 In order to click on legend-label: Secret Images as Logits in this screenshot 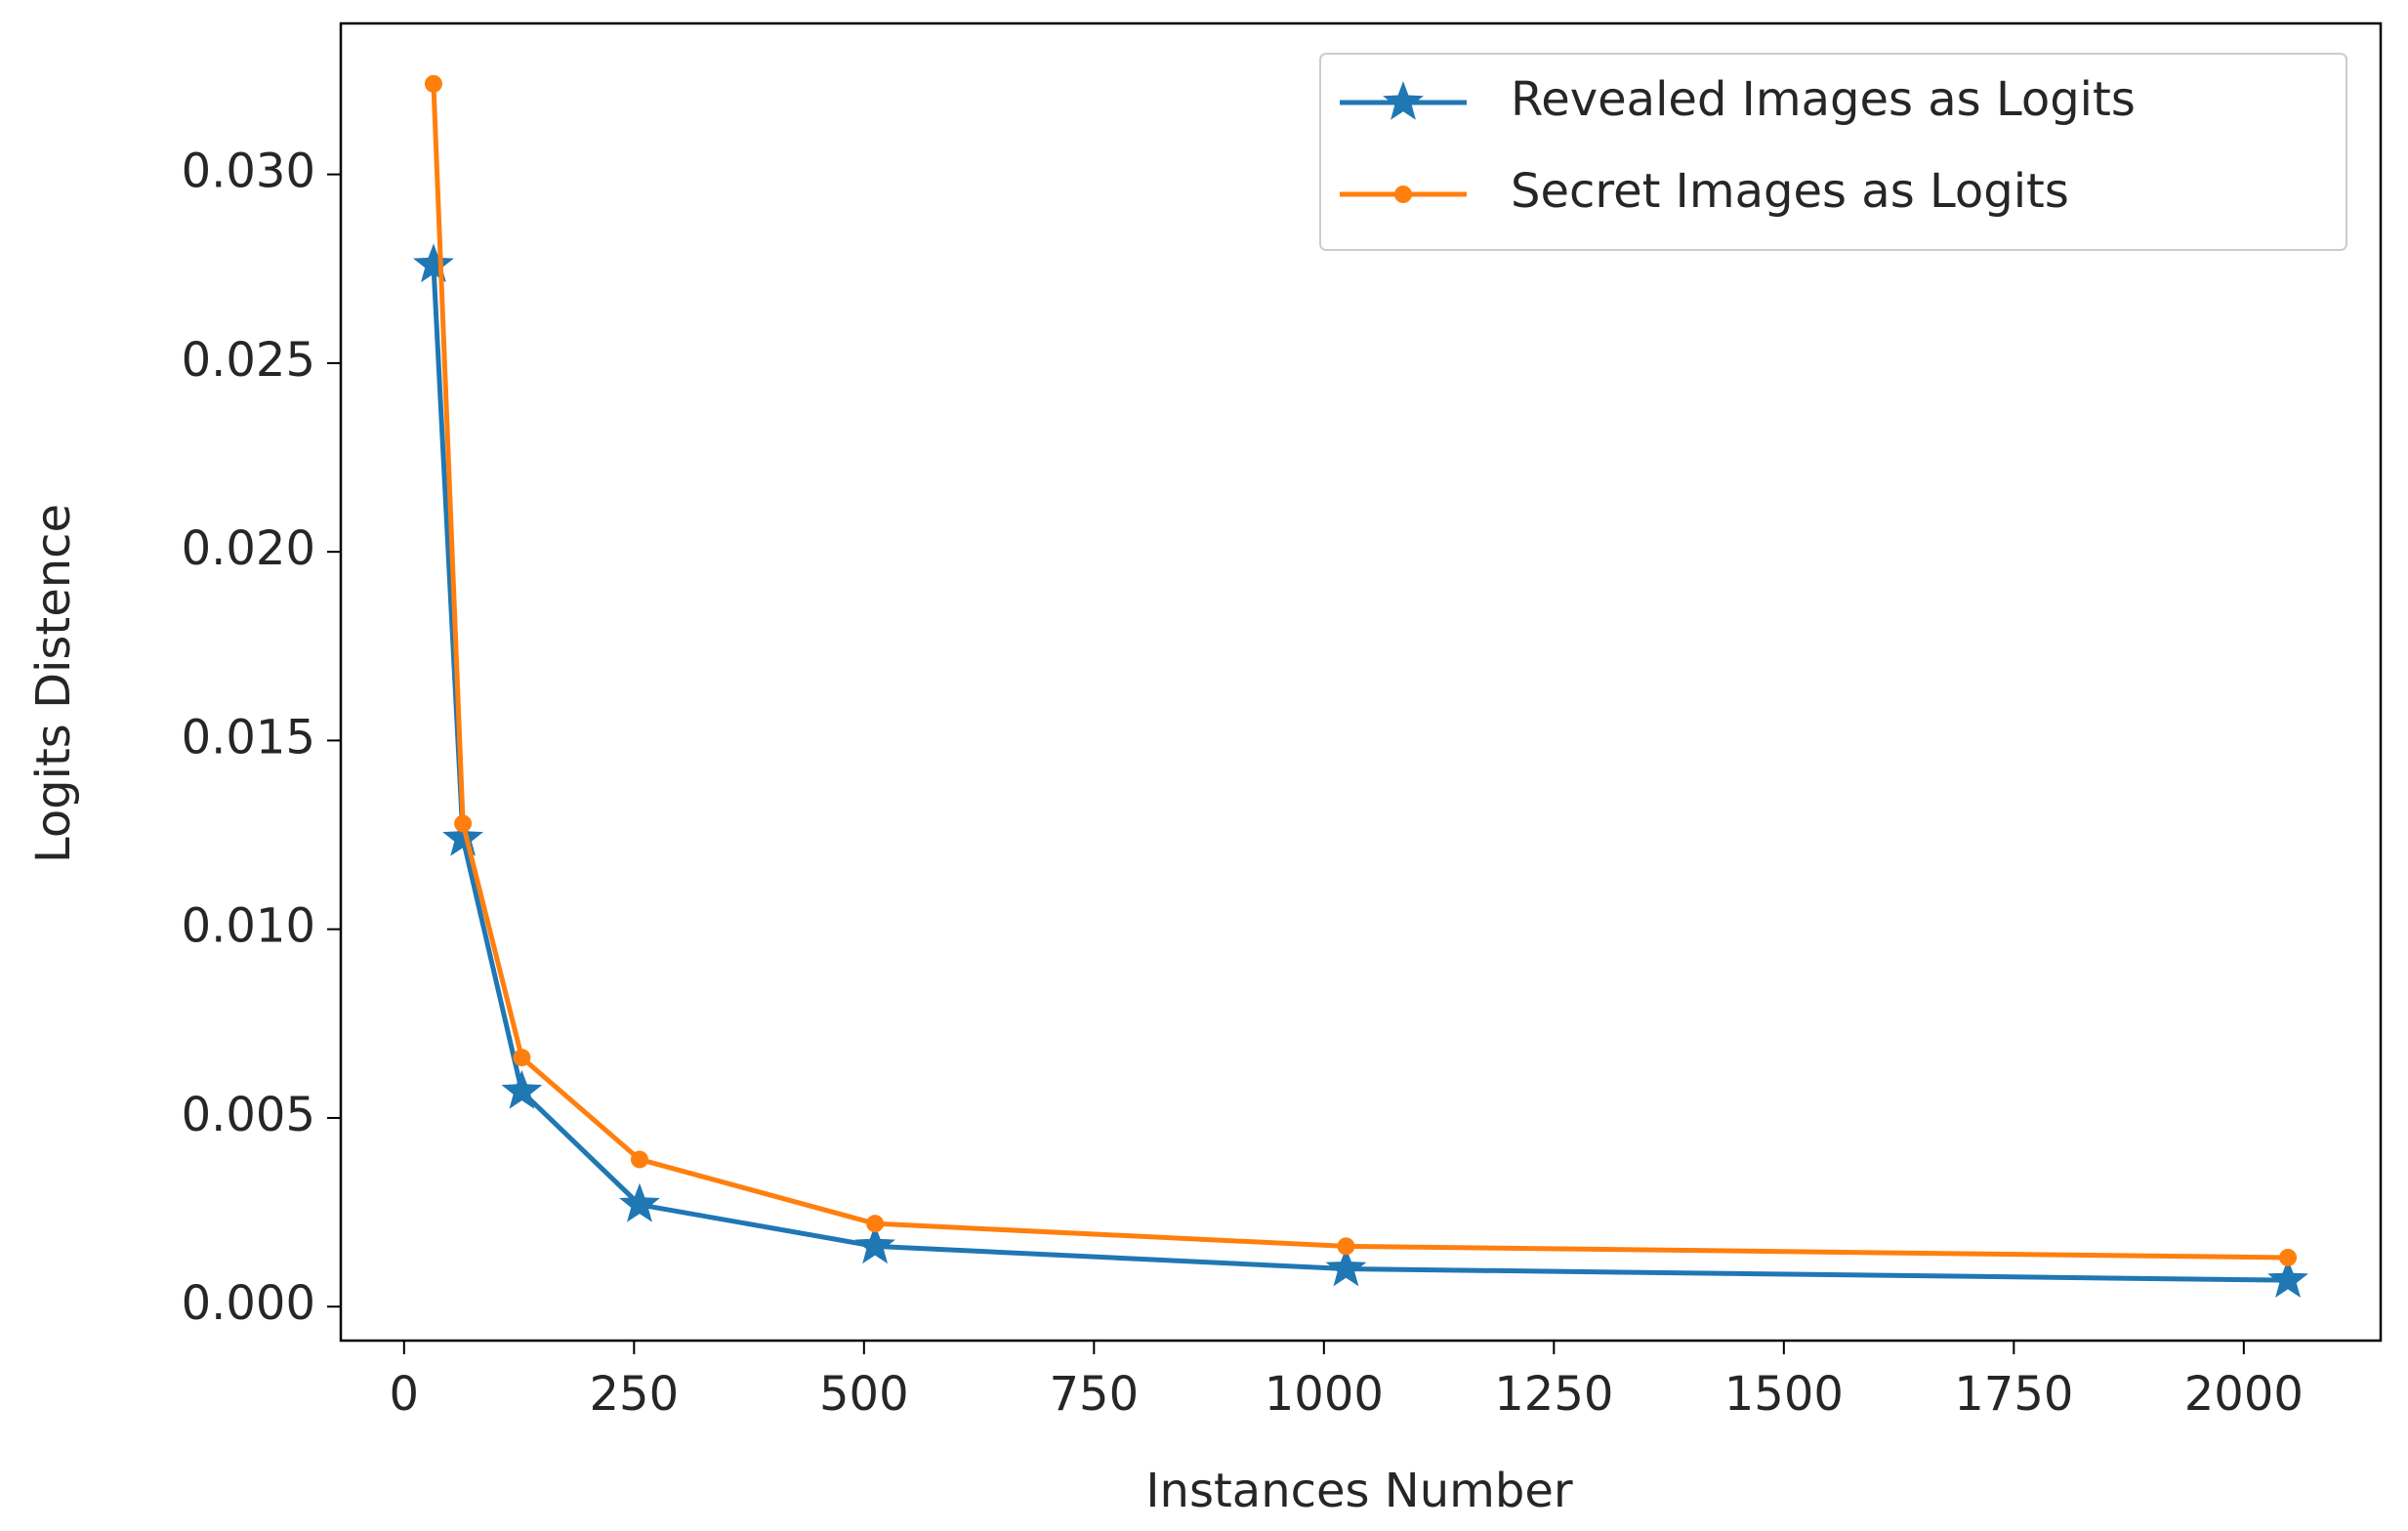, I will do `click(1790, 191)`.